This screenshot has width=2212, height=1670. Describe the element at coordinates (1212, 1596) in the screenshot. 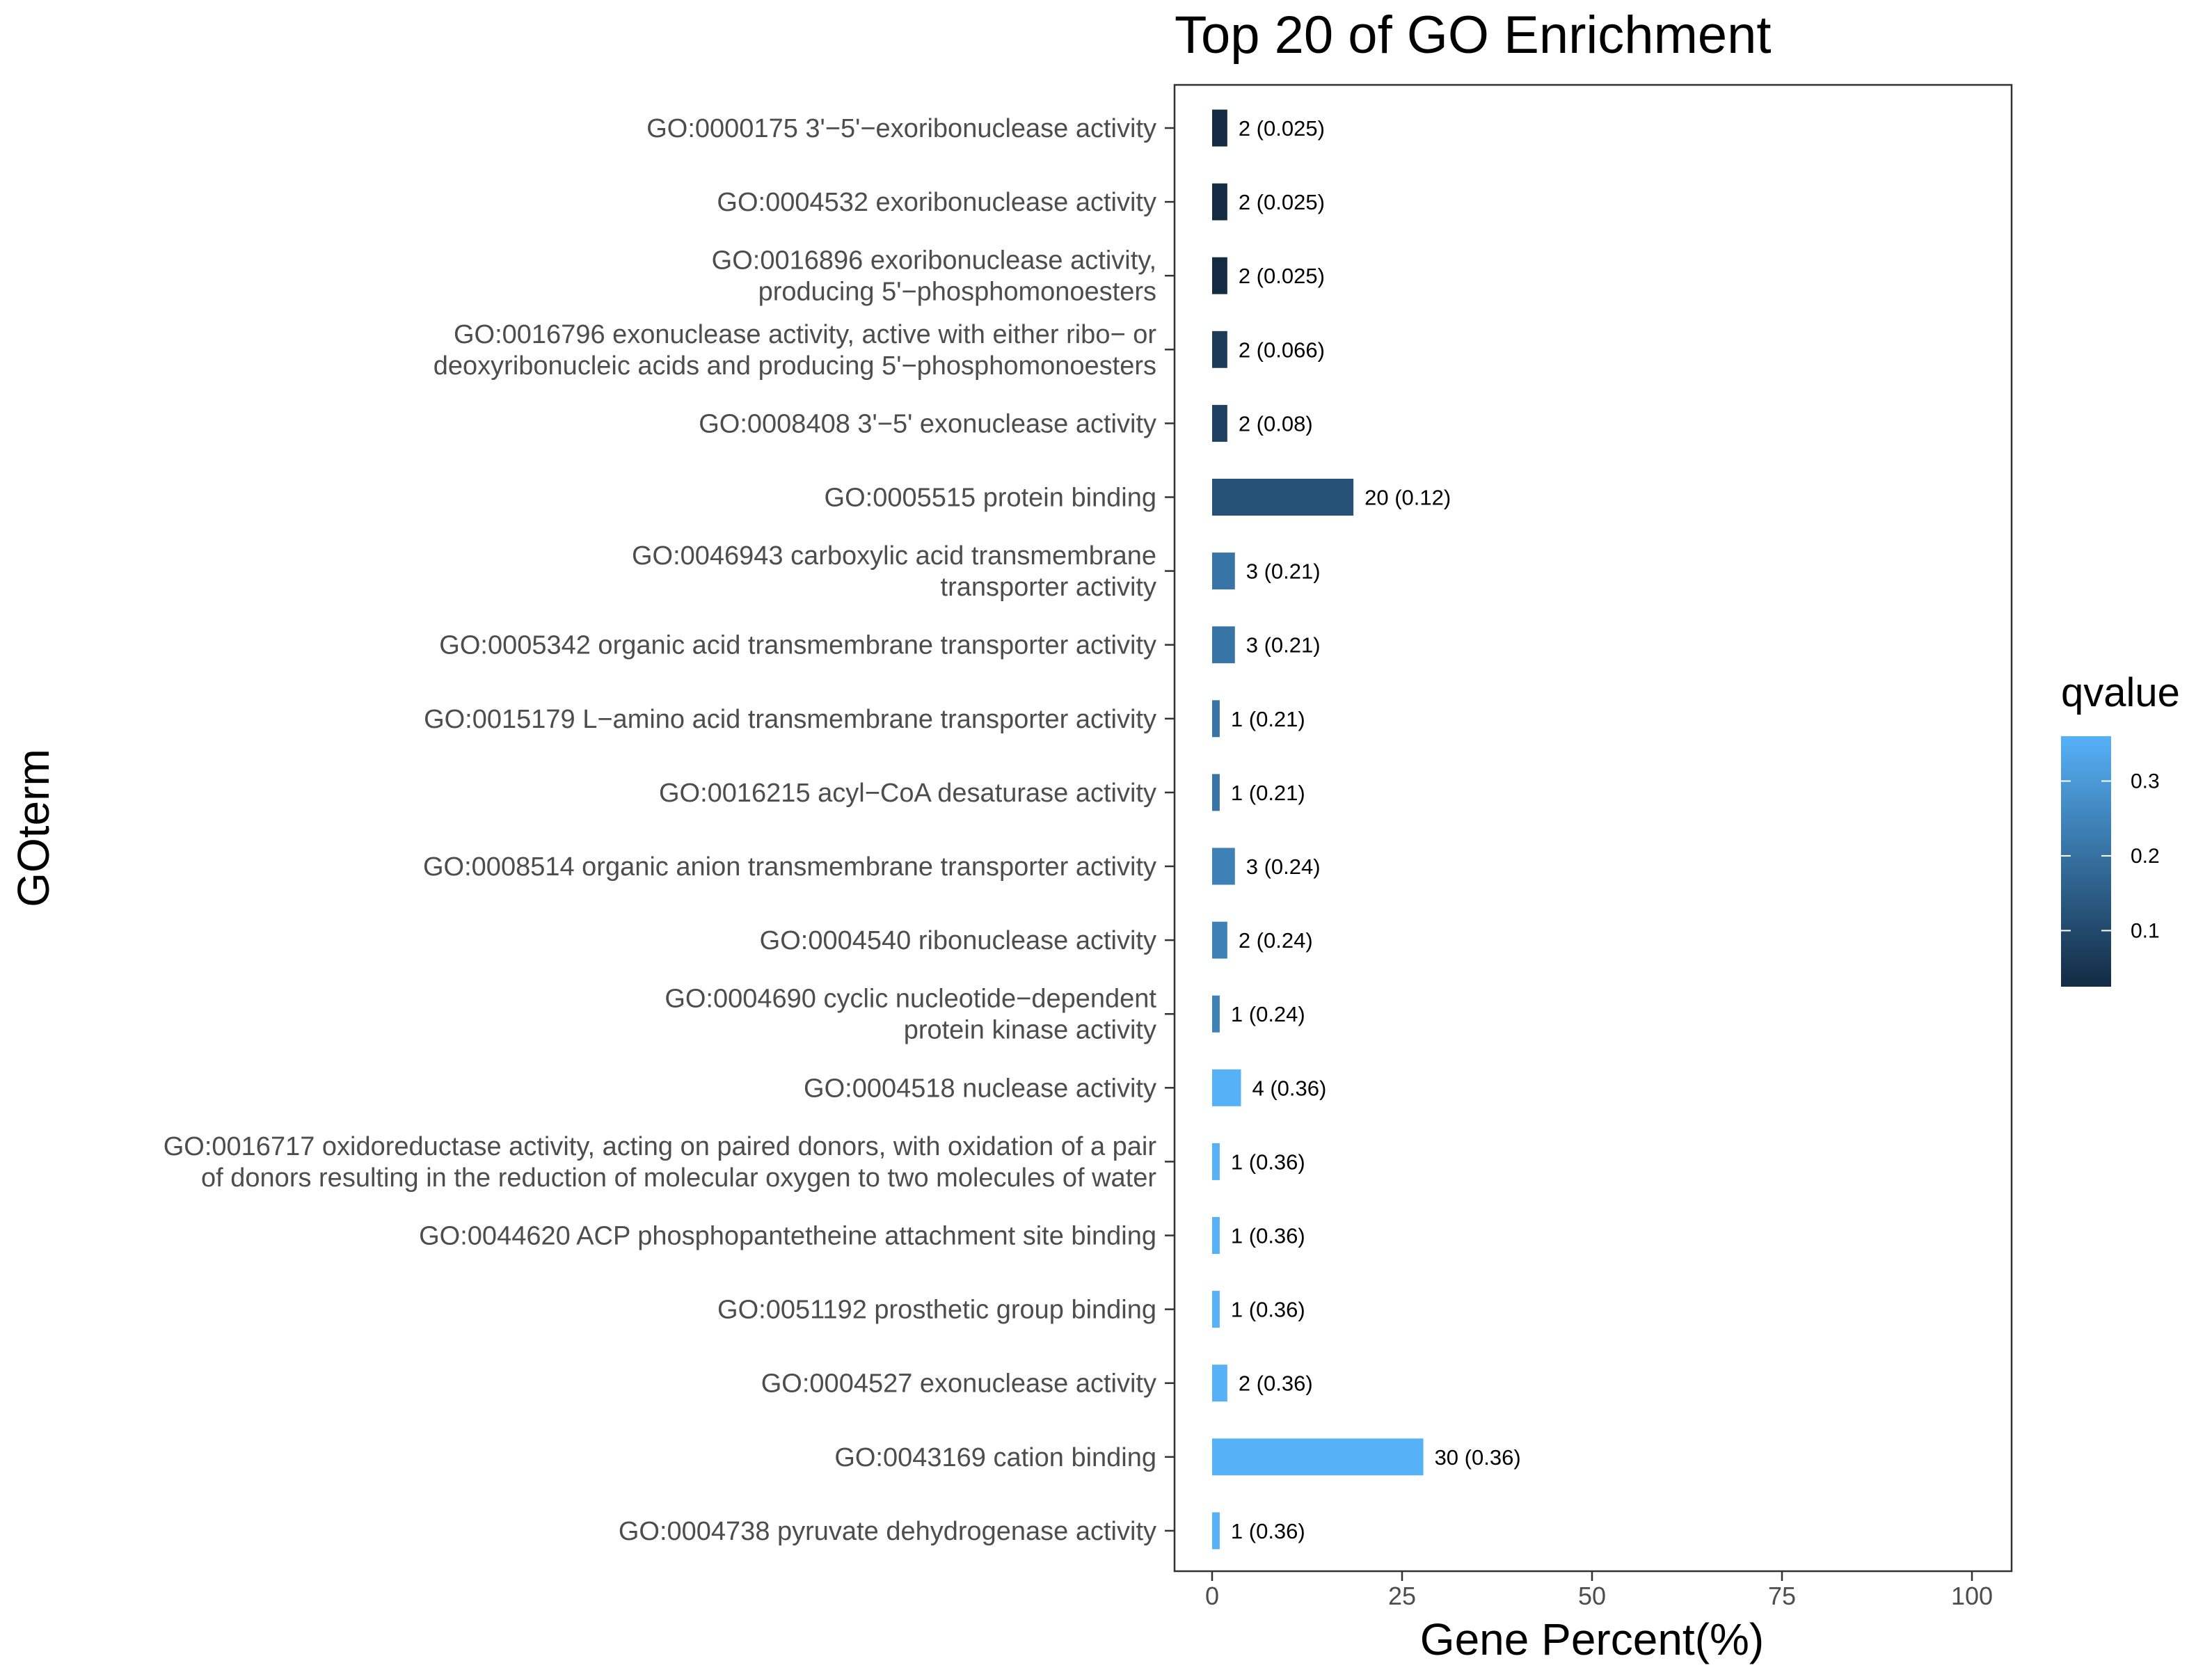

I see `x-tick-label: 0` at that location.